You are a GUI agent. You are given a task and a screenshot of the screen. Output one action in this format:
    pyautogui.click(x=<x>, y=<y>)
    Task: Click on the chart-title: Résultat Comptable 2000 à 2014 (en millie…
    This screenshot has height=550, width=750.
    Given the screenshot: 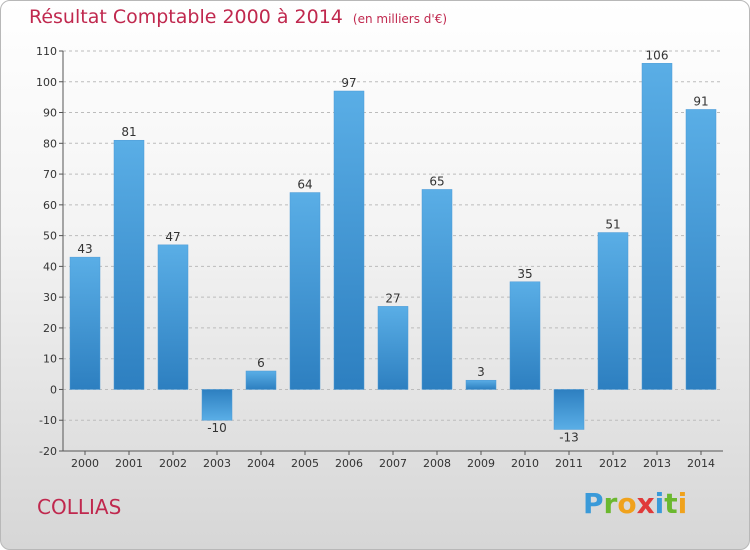 What is the action you would take?
    pyautogui.click(x=238, y=17)
    